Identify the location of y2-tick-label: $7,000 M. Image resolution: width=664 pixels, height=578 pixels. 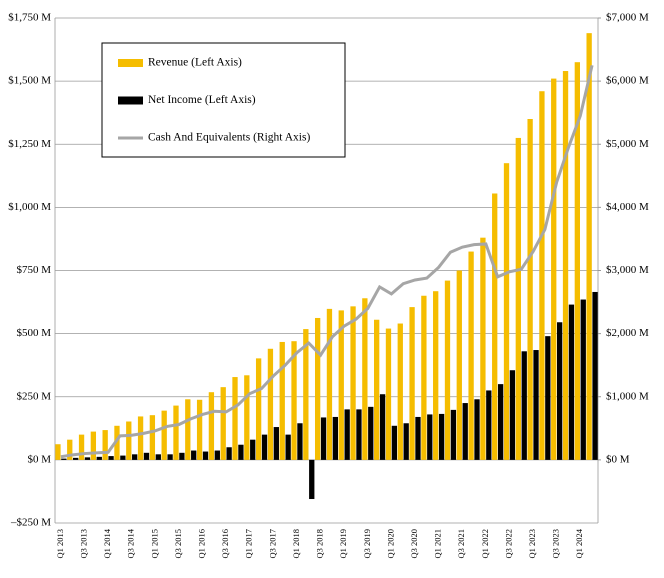
(627, 18).